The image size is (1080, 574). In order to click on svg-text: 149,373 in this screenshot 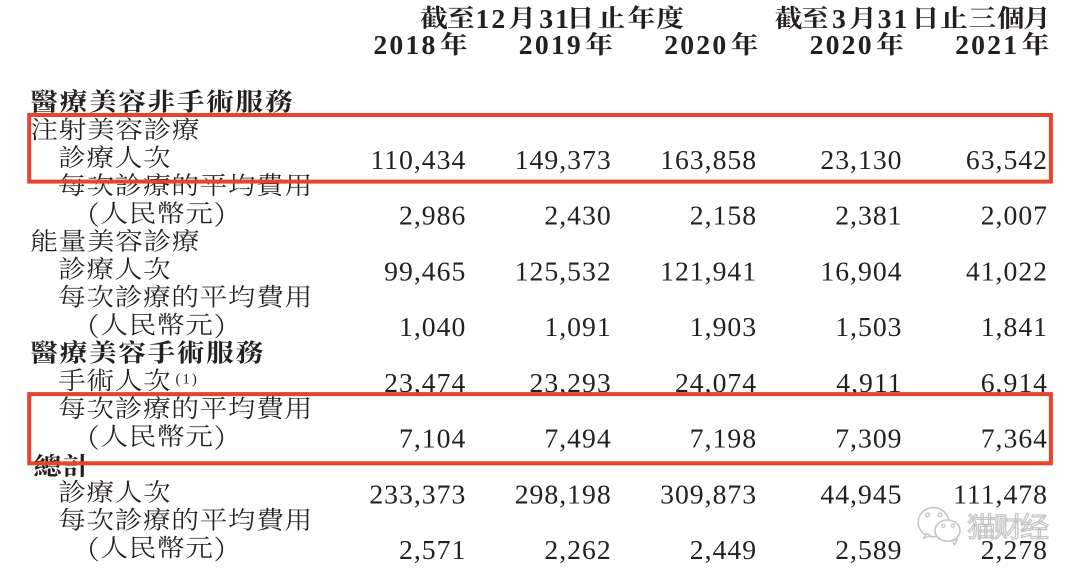, I will do `click(563, 159)`.